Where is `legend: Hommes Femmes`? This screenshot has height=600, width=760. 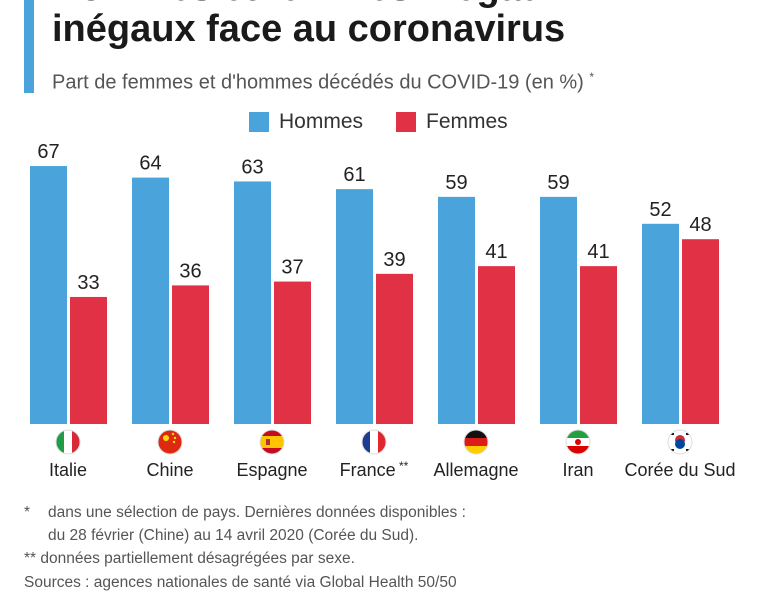 legend: Hommes Femmes is located at coordinates (380, 124).